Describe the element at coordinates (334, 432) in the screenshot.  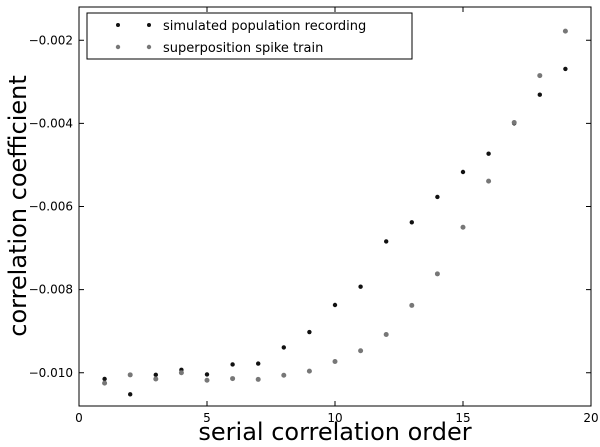
I see `x-axis-title: serial correlation order` at that location.